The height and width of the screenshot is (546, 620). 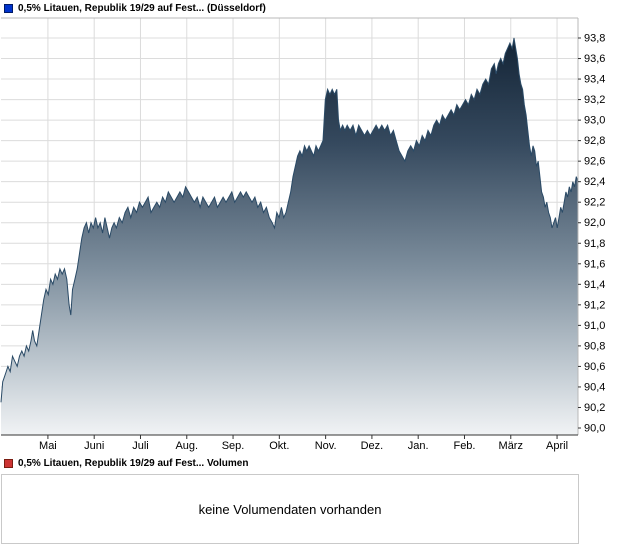 I want to click on svg-text: Sep., so click(x=233, y=446).